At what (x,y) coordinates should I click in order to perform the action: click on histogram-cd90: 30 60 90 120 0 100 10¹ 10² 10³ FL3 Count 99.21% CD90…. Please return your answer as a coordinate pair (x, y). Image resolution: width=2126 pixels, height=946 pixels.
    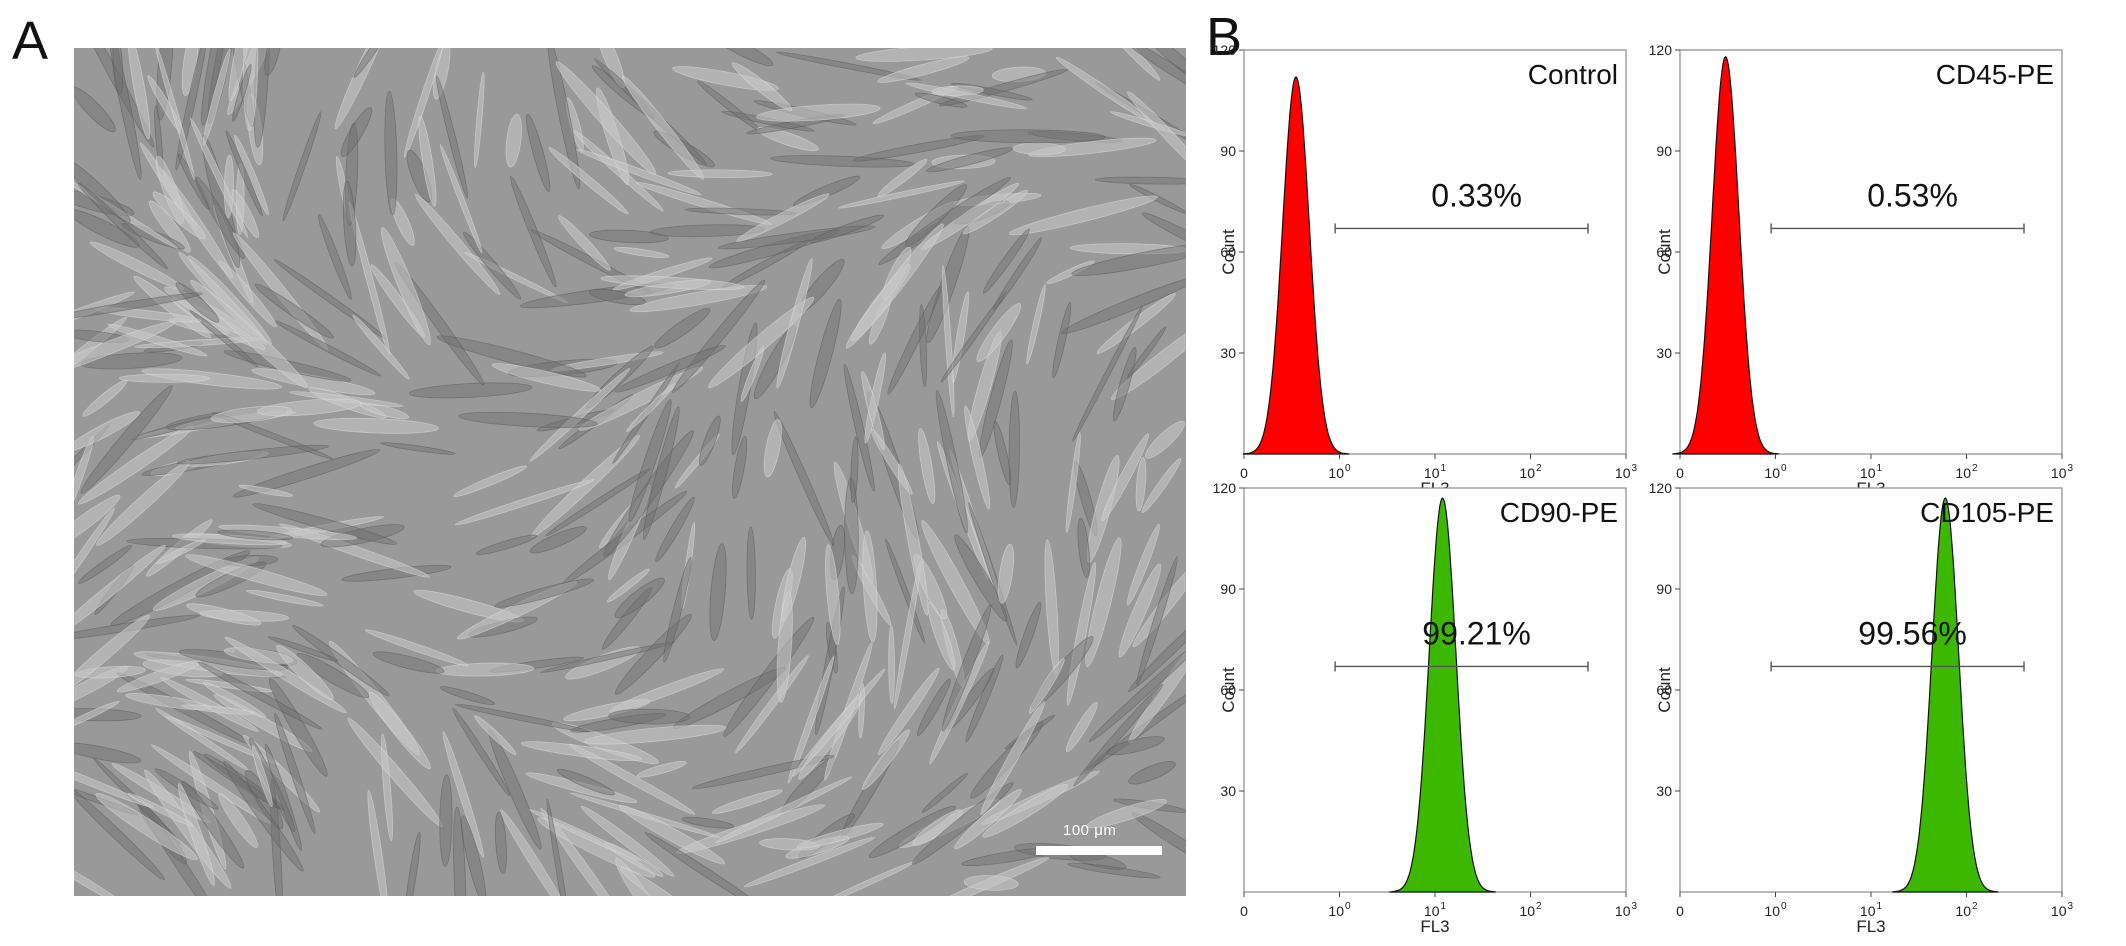
    Looking at the image, I should click on (1425, 708).